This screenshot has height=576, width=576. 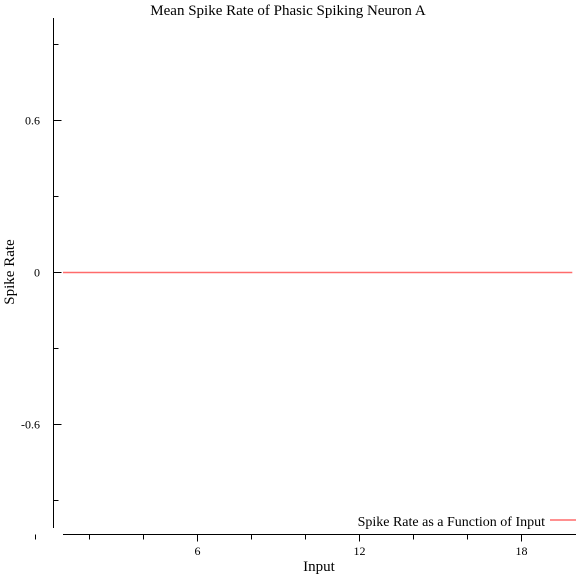 I want to click on x-tick-label: 6, so click(x=198, y=551).